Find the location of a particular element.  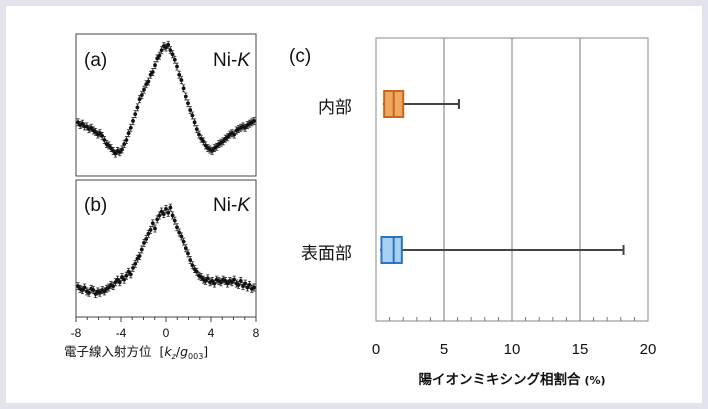

panel-b: (b) Ni-K is located at coordinates (166, 248).